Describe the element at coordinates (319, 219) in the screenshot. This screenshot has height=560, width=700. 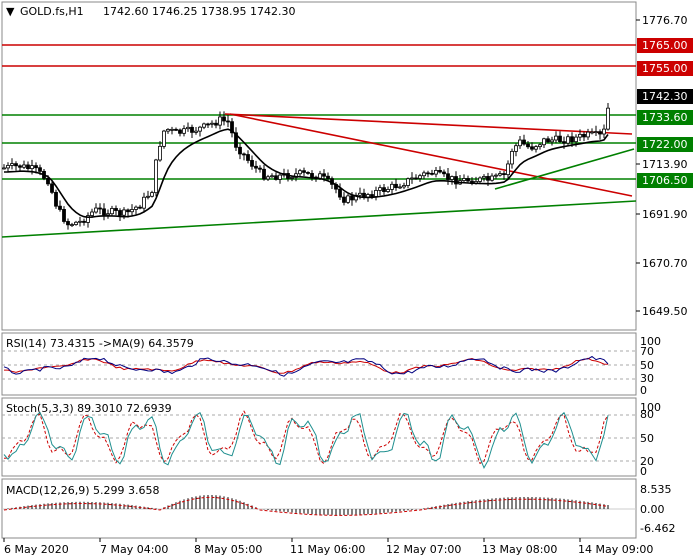
I see `support-trendline-long` at that location.